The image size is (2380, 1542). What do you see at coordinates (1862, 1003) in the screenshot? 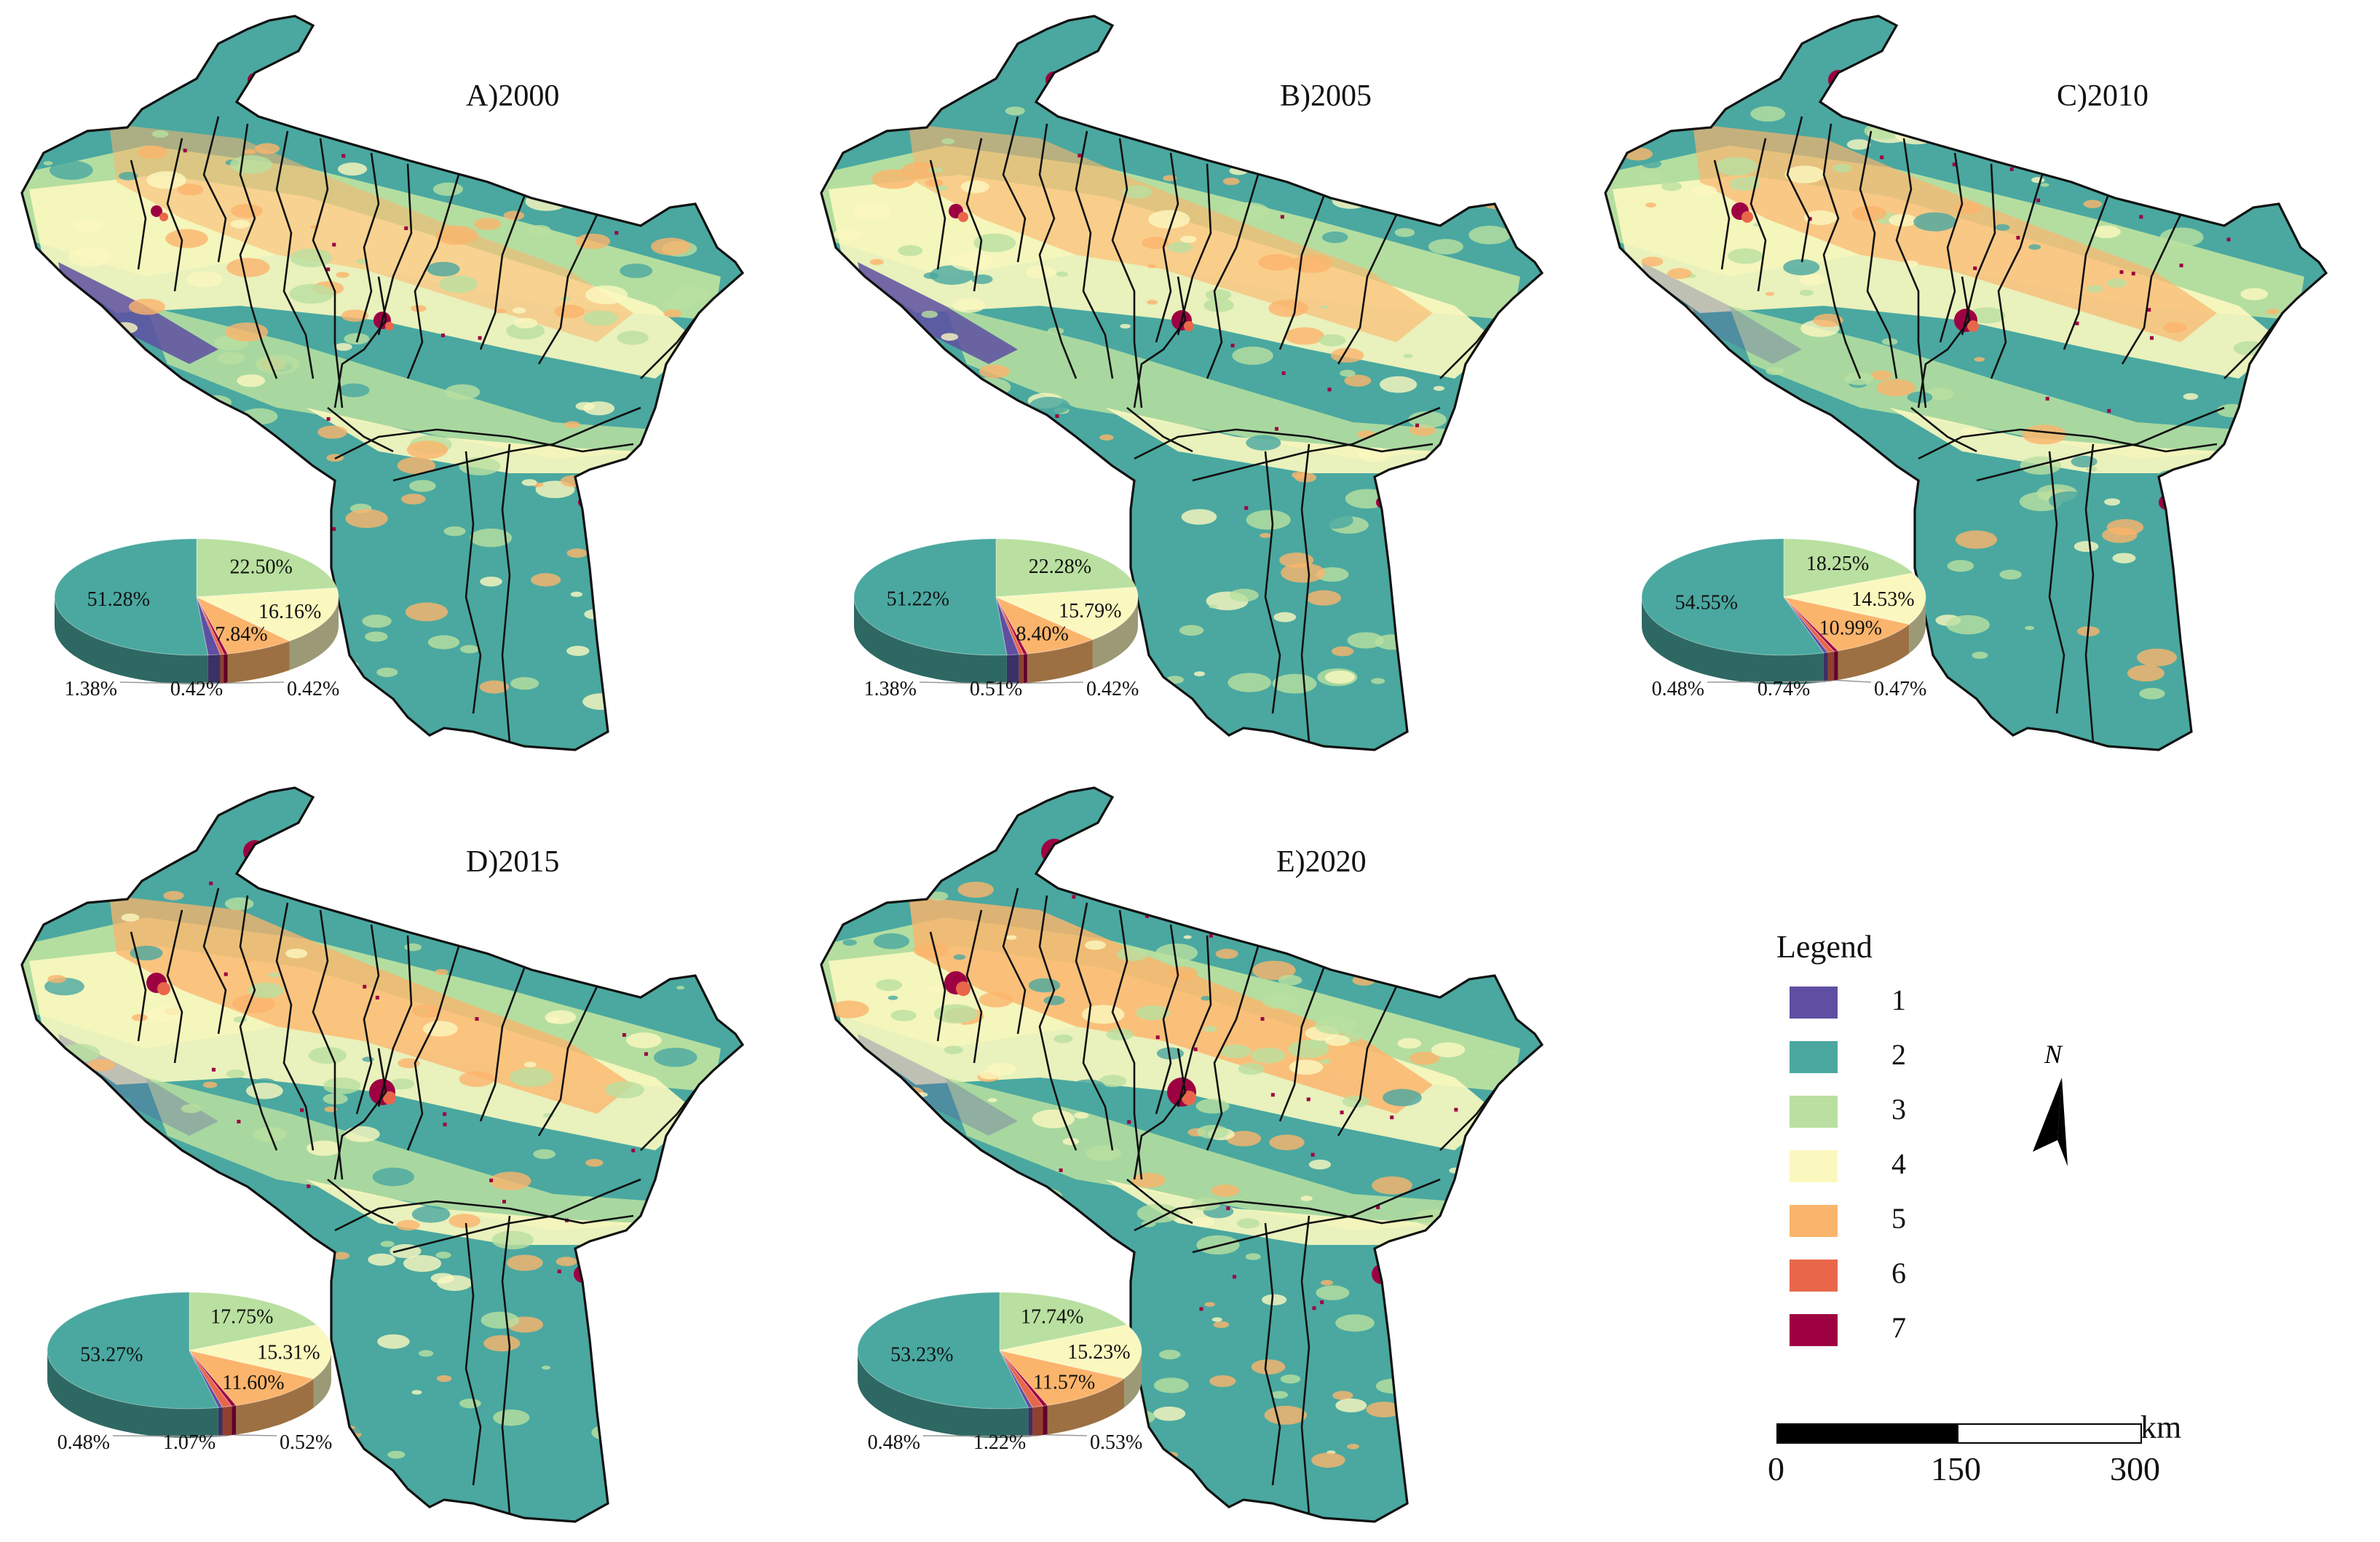
I see `legend-item: 1` at bounding box center [1862, 1003].